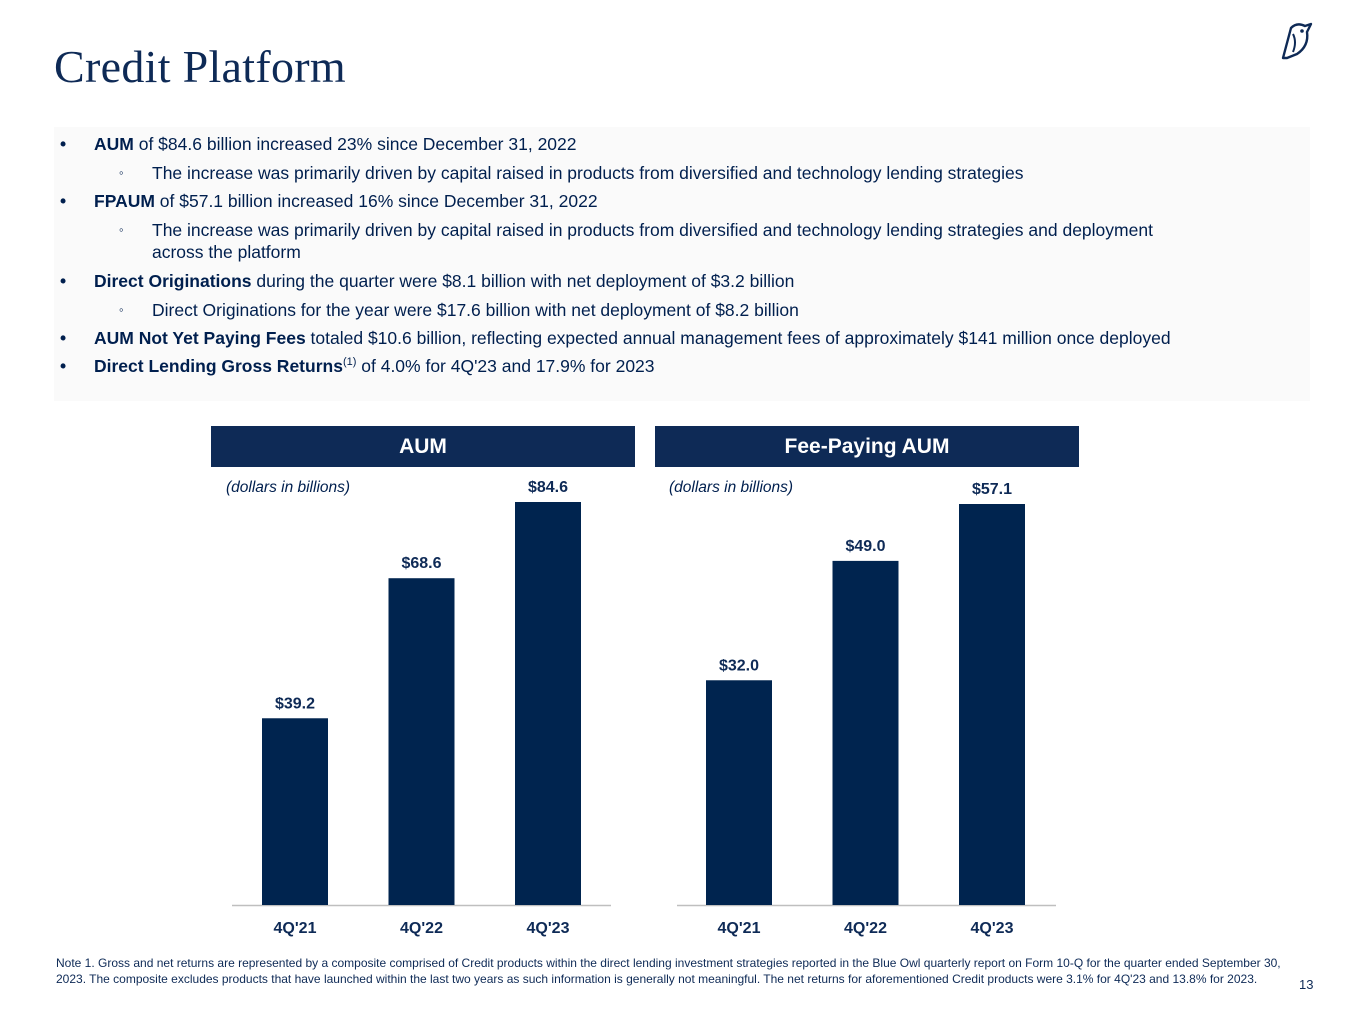 The width and height of the screenshot is (1365, 1024). What do you see at coordinates (200, 66) in the screenshot?
I see `page-title: Credit Platform` at bounding box center [200, 66].